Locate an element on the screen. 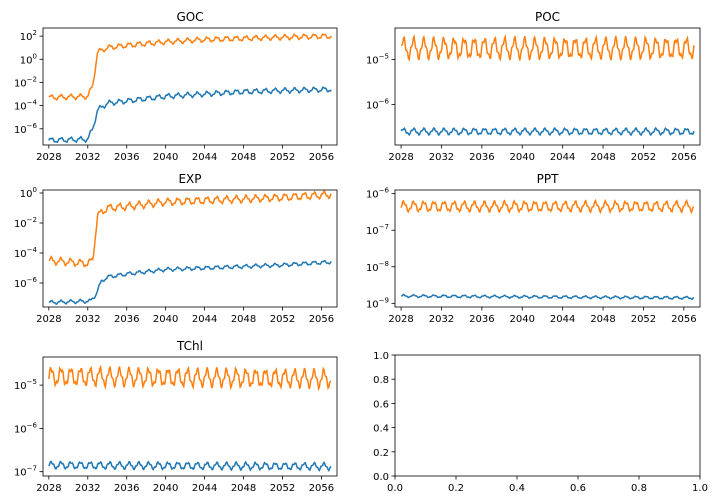 This screenshot has height=504, width=720. y-tick-label: 10² is located at coordinates (28, 36).